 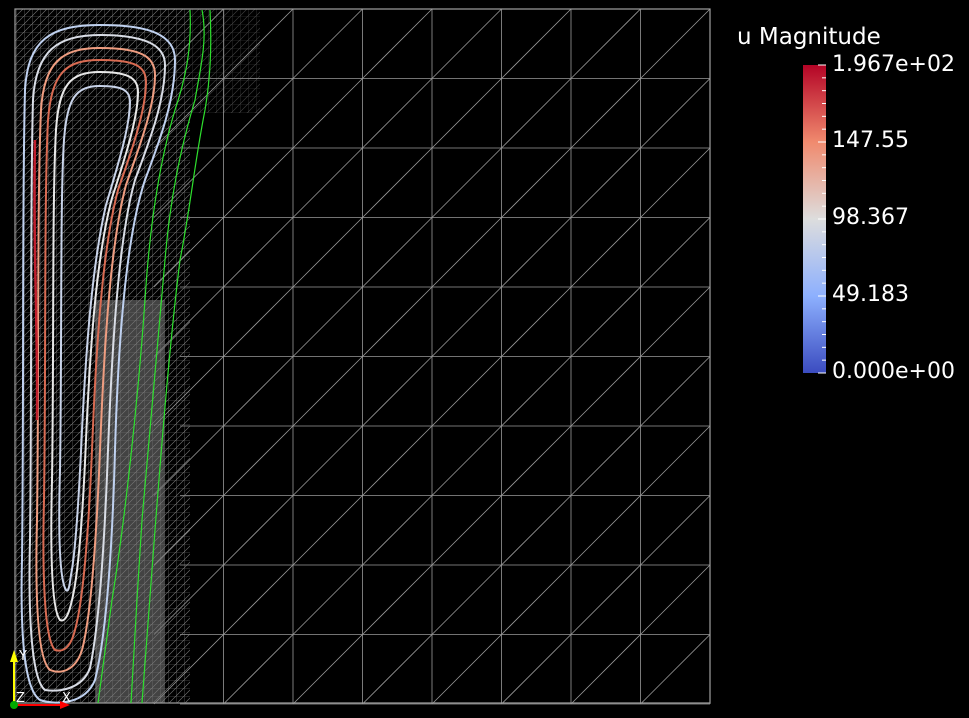 I want to click on color-bar-minor-ticks, so click(x=822, y=219).